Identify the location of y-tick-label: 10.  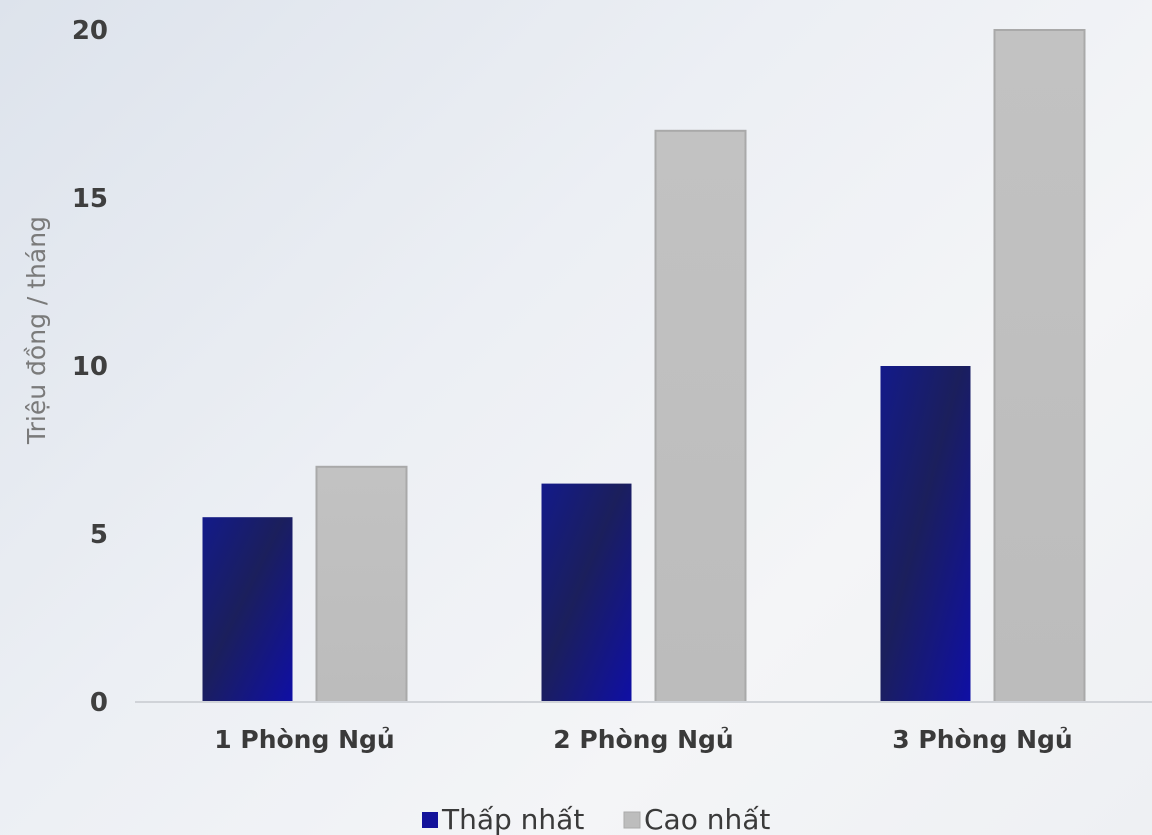
(90, 367).